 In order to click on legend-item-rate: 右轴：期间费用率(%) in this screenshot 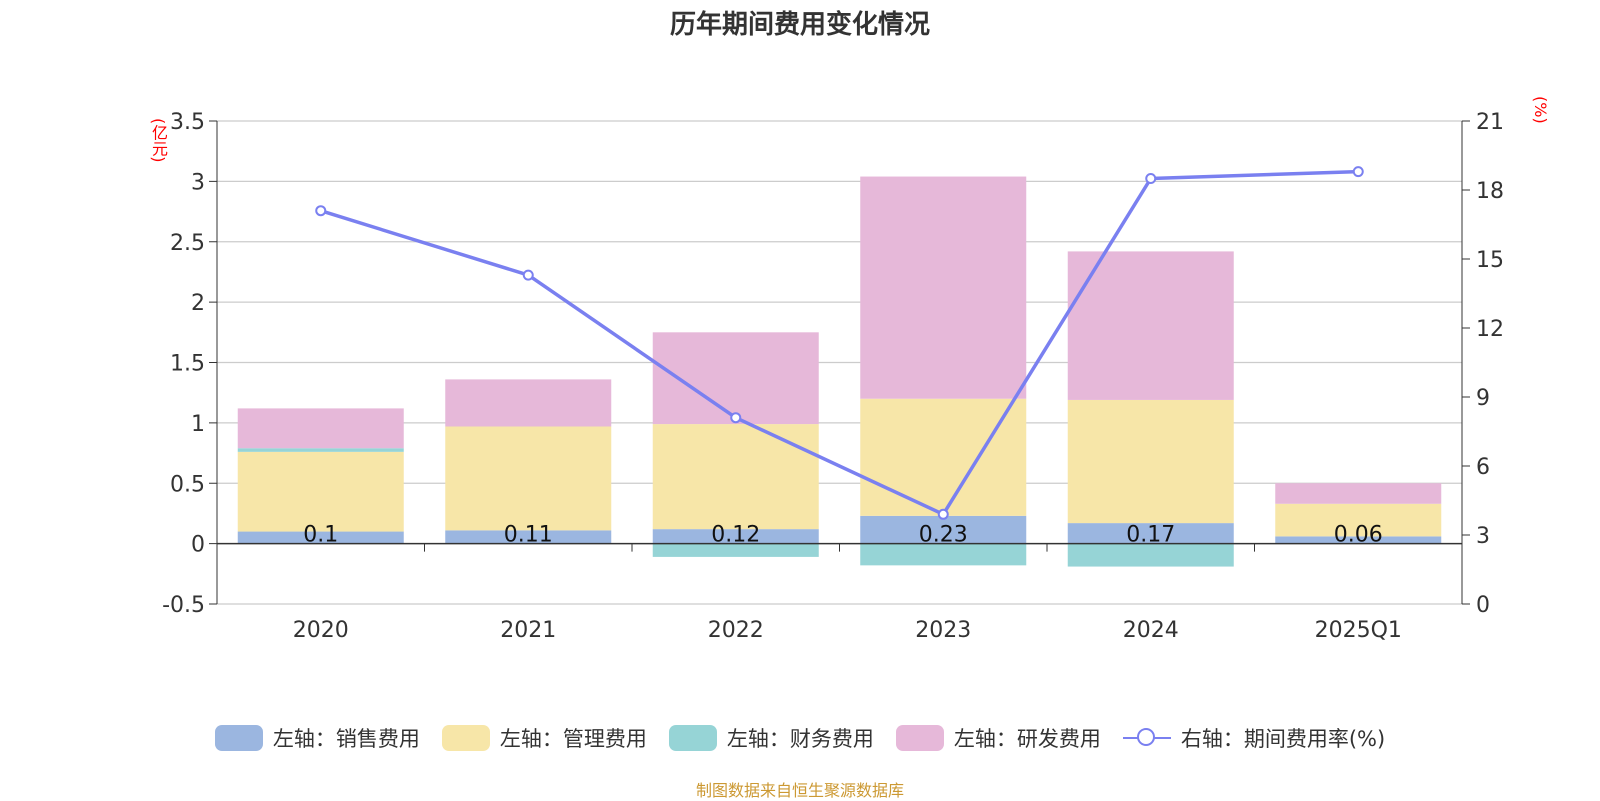, I will do `click(1254, 738)`.